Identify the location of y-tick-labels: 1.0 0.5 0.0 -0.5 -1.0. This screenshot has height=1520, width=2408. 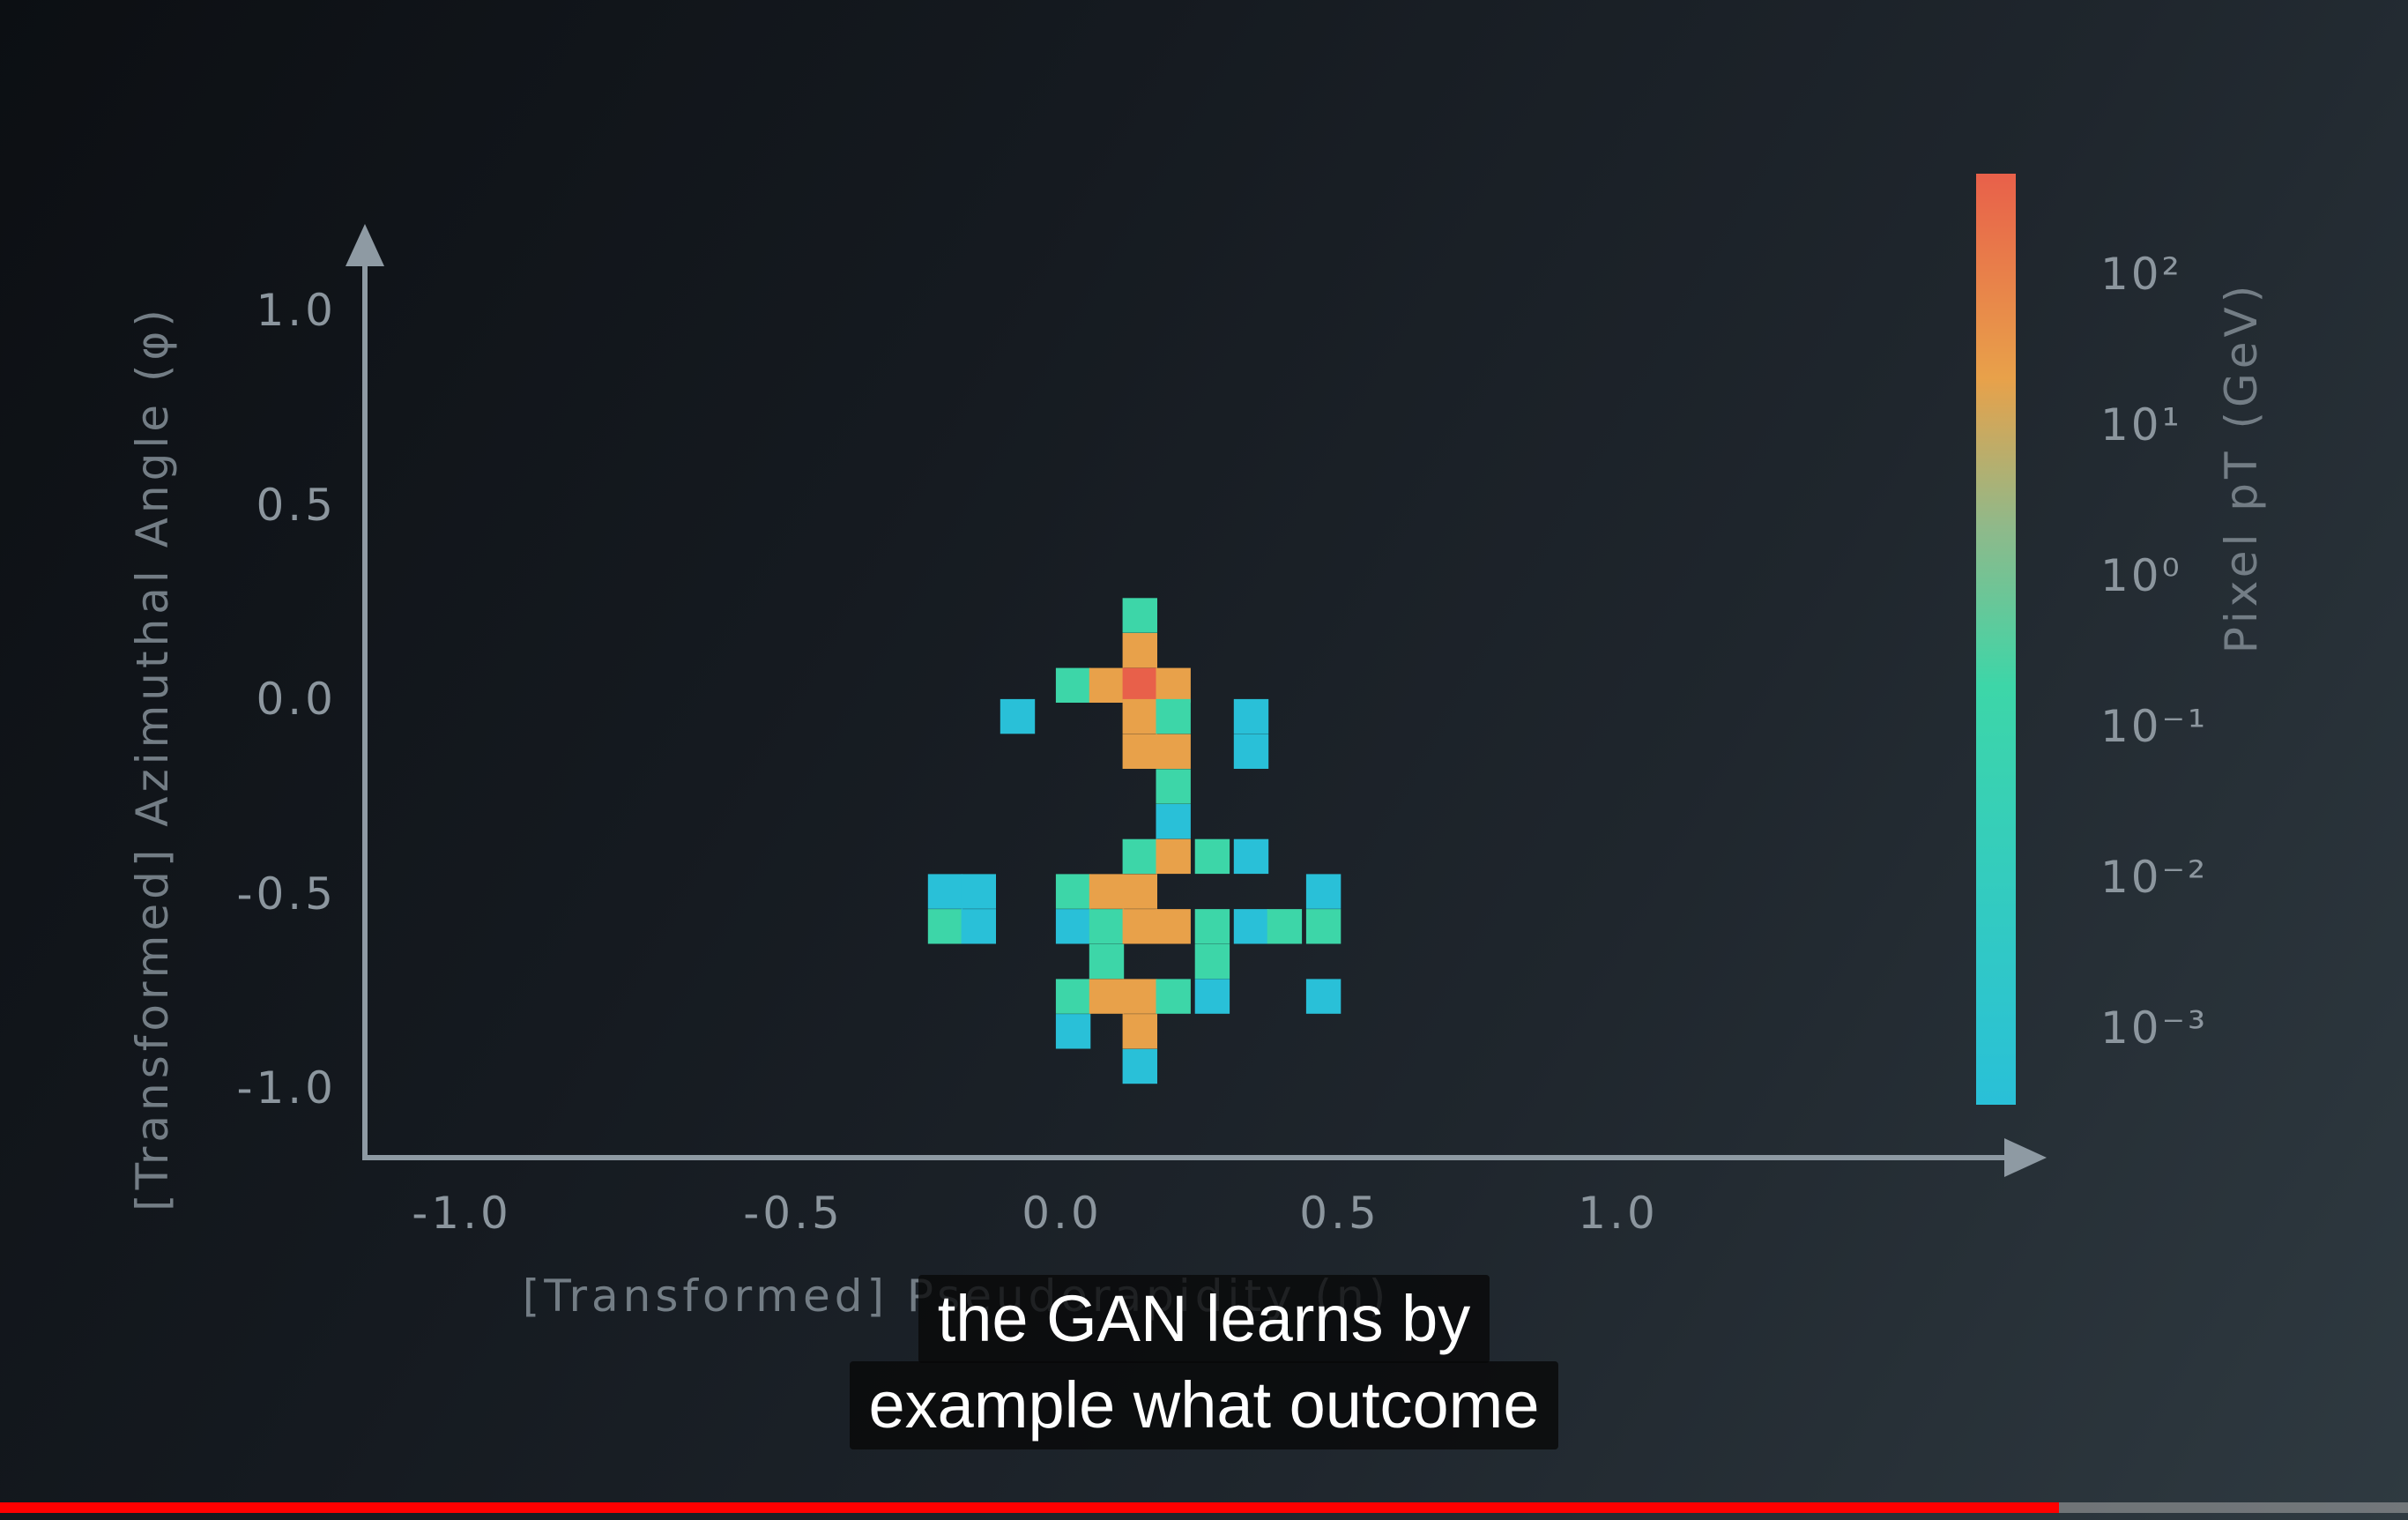
(286, 699).